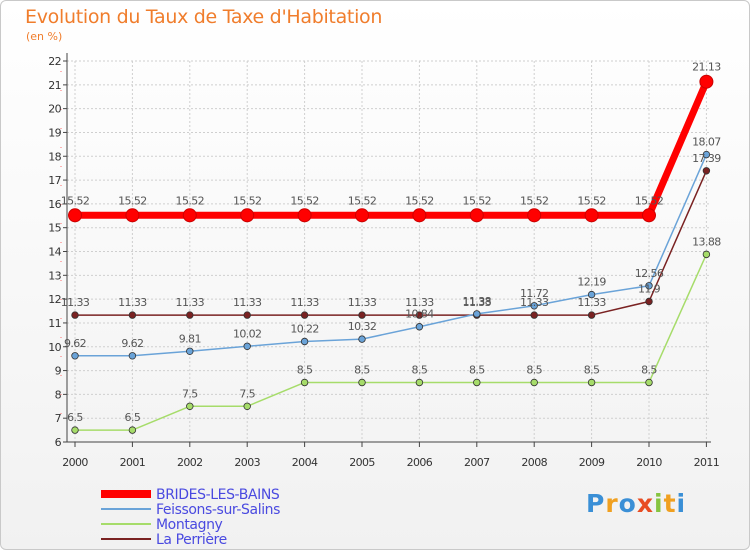 This screenshot has height=550, width=750. Describe the element at coordinates (362, 462) in the screenshot. I see `x-tick-label: 2005` at that location.